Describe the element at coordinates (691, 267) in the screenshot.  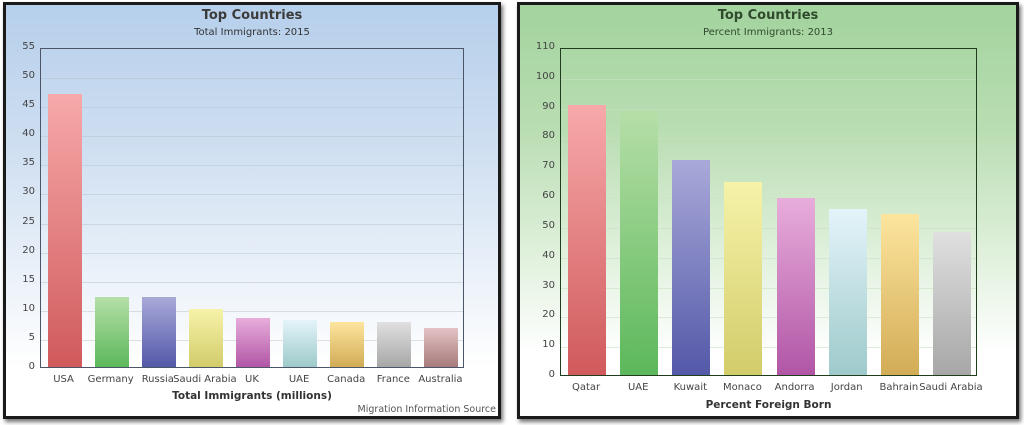
I see `bar-kuwait` at that location.